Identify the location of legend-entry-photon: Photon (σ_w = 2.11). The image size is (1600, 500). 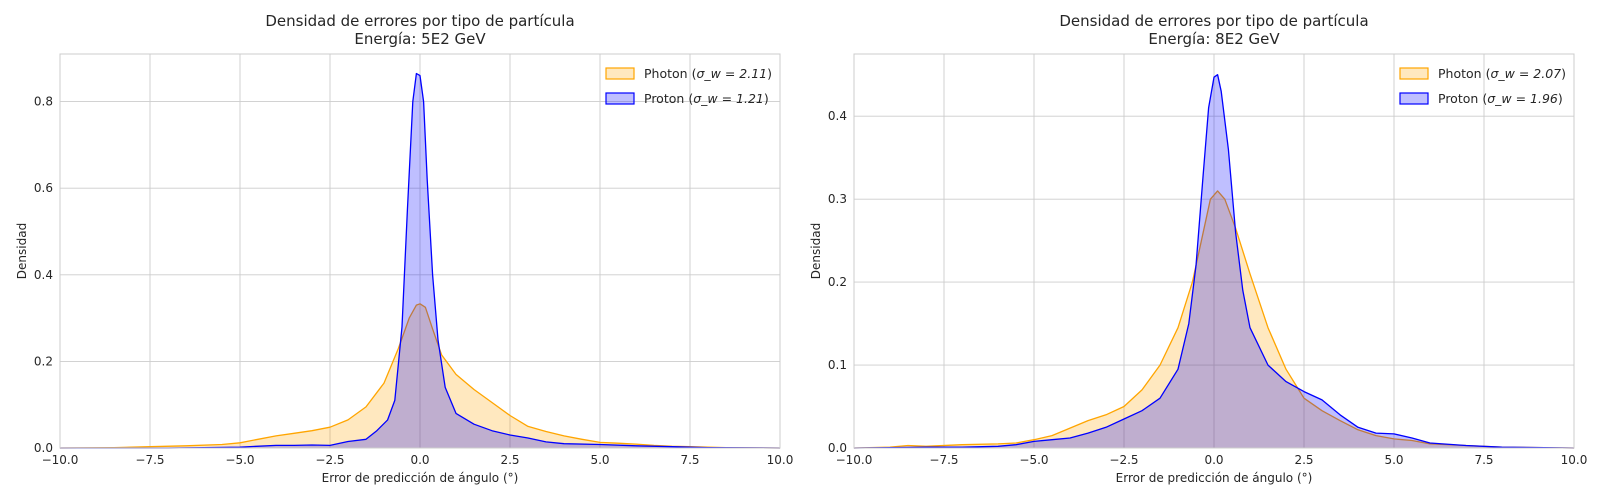
(708, 73).